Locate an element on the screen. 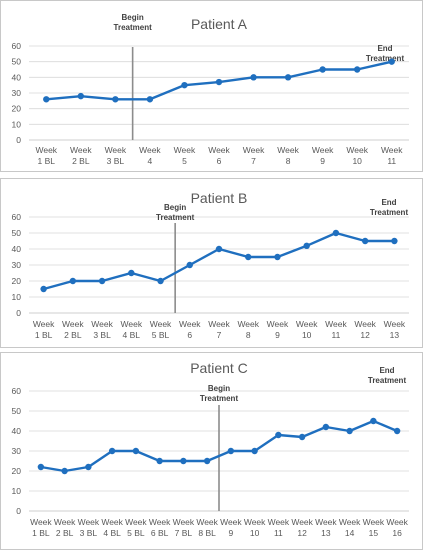  y-tick-label: 50 is located at coordinates (17, 62).